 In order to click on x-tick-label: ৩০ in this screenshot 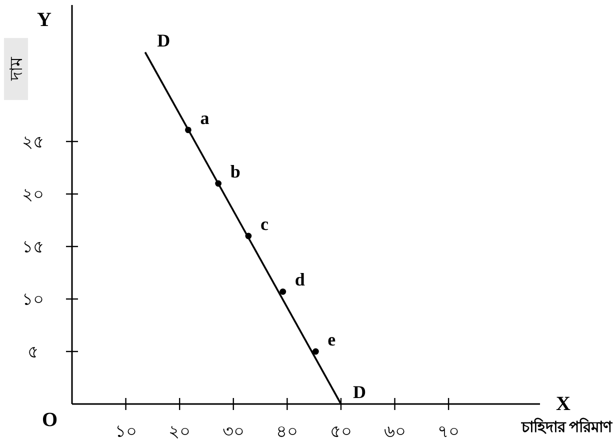, I will do `click(233, 431)`.